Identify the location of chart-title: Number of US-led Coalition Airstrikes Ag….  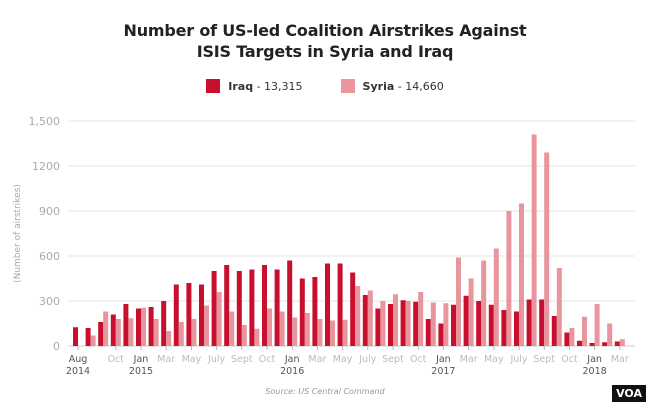
(325, 41).